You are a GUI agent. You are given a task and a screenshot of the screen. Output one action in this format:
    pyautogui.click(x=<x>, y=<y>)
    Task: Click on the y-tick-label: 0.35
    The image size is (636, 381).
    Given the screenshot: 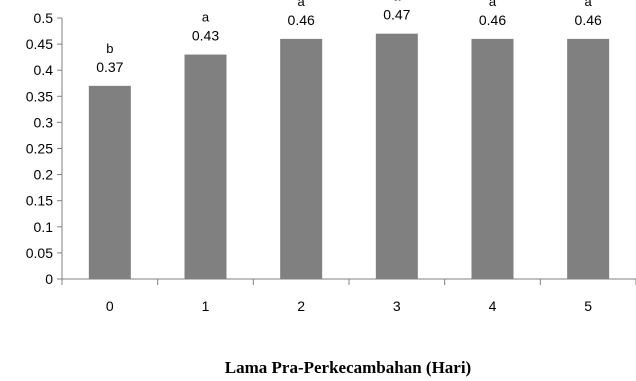 What is the action you would take?
    pyautogui.click(x=39, y=96)
    